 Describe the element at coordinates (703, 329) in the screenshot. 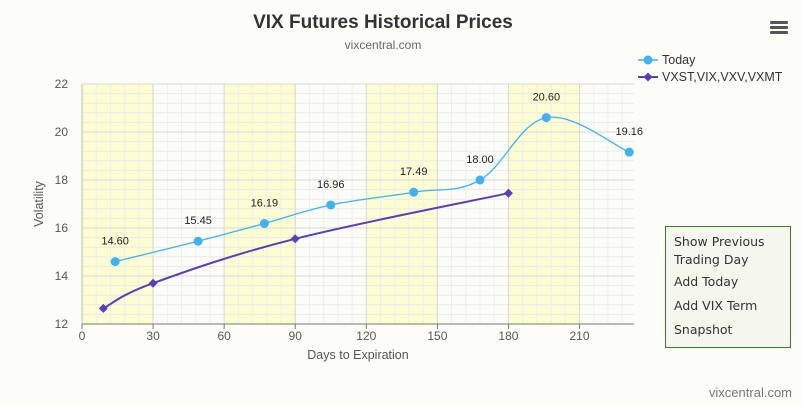

I see `menu-item-snapshot: Snapshot` at that location.